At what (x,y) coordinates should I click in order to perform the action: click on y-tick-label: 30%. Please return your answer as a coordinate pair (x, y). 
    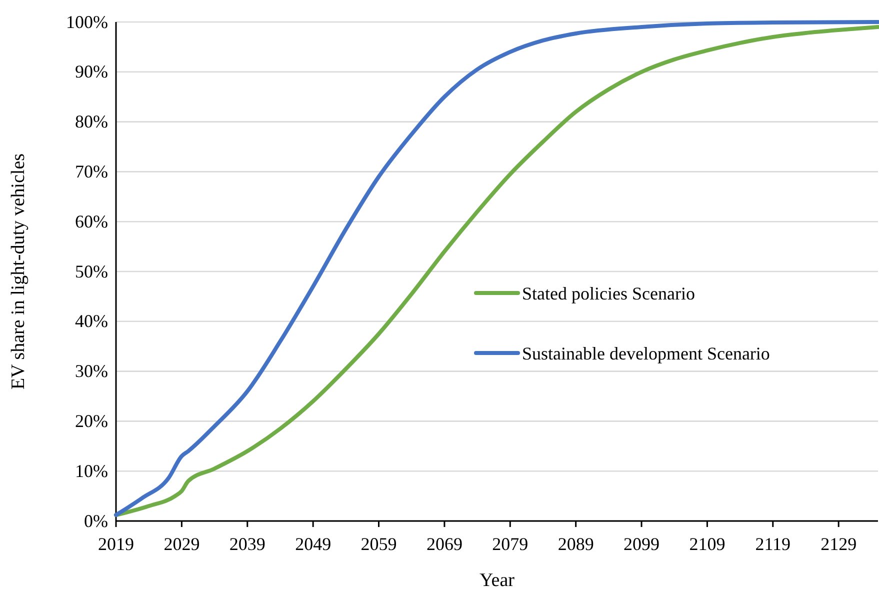
    Looking at the image, I should click on (91, 371).